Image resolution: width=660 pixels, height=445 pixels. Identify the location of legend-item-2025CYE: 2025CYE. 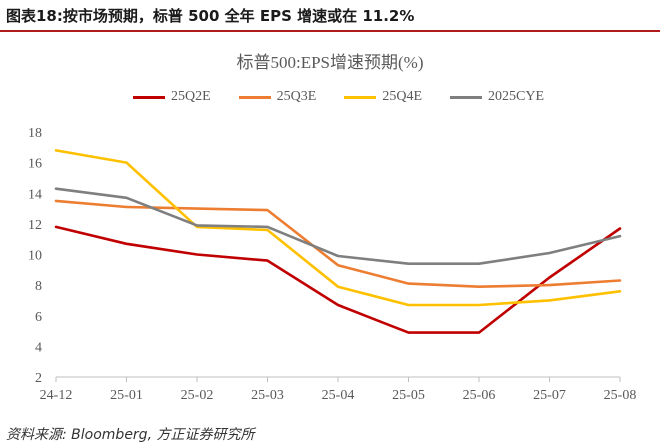
(497, 97).